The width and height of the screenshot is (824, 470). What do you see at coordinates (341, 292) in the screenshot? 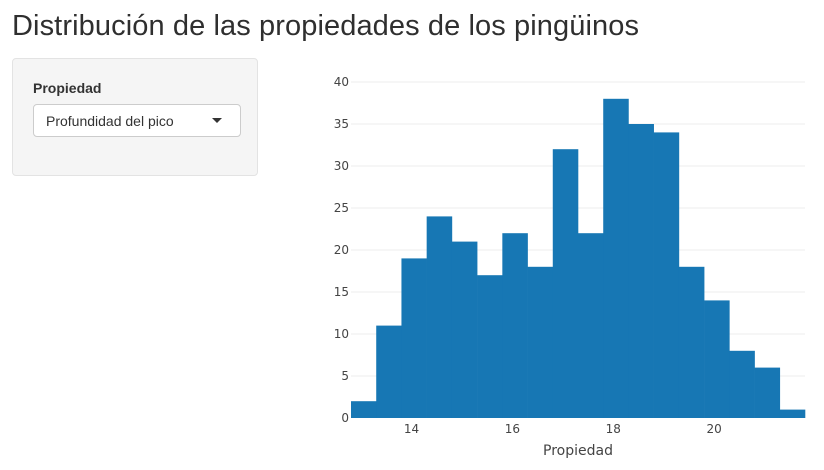
I see `y-tick-label: 15` at bounding box center [341, 292].